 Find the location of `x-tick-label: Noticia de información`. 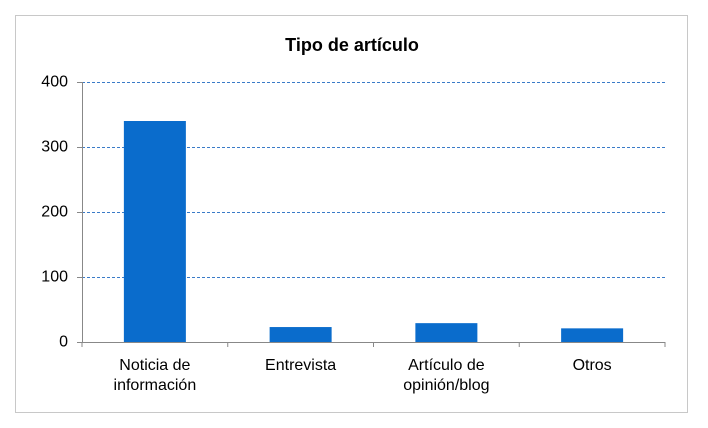

x-tick-label: Noticia de información is located at coordinates (155, 375).